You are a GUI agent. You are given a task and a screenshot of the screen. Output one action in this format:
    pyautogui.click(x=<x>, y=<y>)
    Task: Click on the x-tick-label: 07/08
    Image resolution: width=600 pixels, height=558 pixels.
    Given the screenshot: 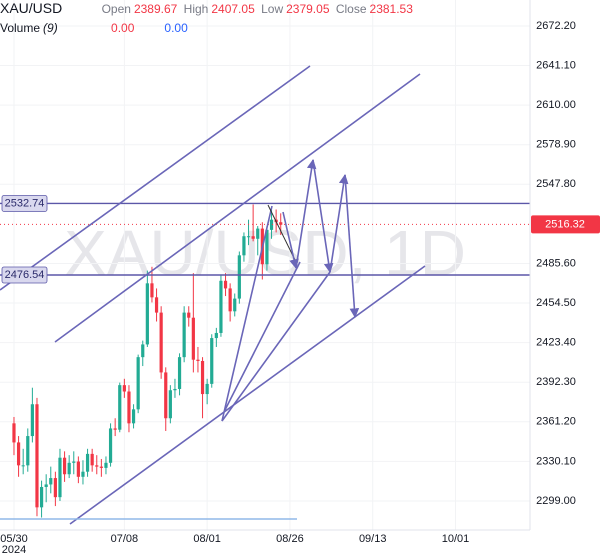 What is the action you would take?
    pyautogui.click(x=125, y=539)
    